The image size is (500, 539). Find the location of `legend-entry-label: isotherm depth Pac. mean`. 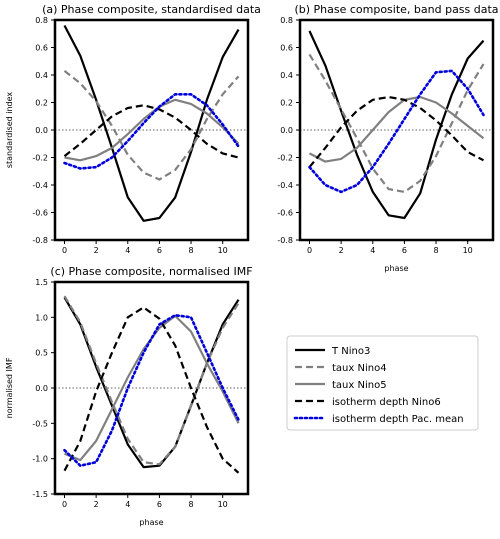

legend-entry-label: isotherm depth Pac. mean is located at coordinates (398, 419).